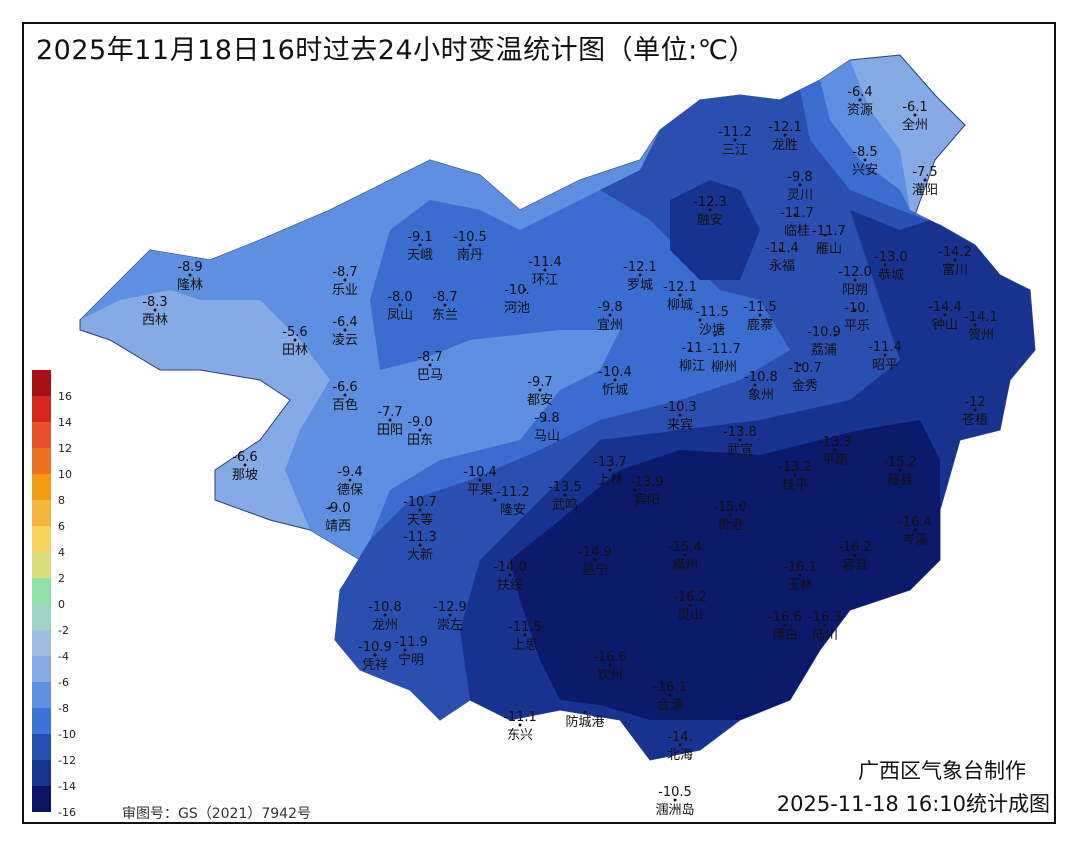 This screenshot has width=1080, height=848. What do you see at coordinates (710, 202) in the screenshot?
I see `station-value: -12.3` at bounding box center [710, 202].